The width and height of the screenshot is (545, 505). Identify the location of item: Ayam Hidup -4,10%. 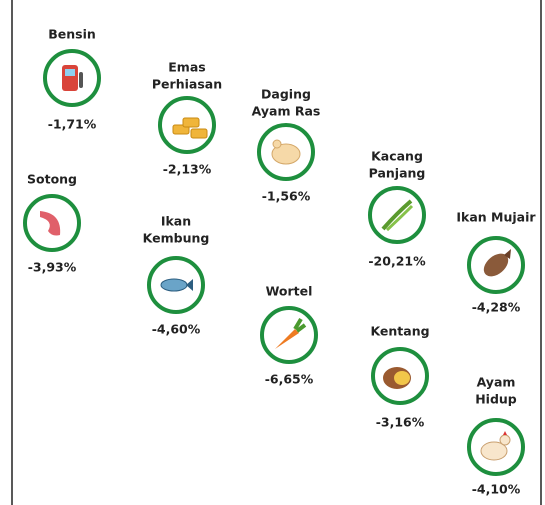
(496, 436).